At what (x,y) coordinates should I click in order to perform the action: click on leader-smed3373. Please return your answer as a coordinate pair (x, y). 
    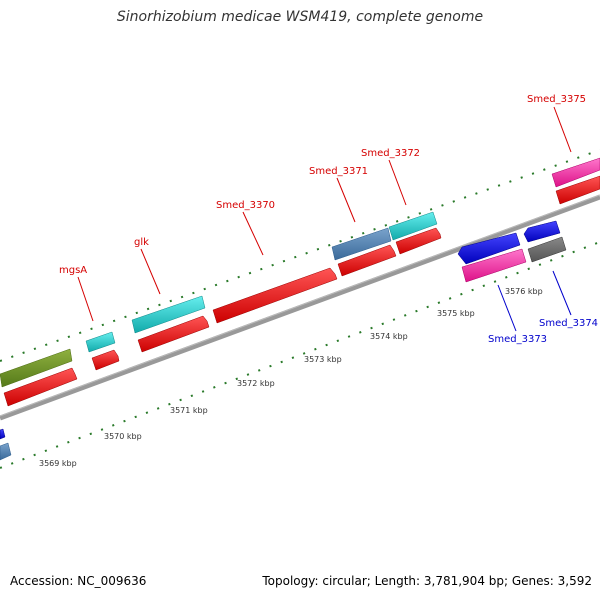
    Looking at the image, I should click on (507, 308).